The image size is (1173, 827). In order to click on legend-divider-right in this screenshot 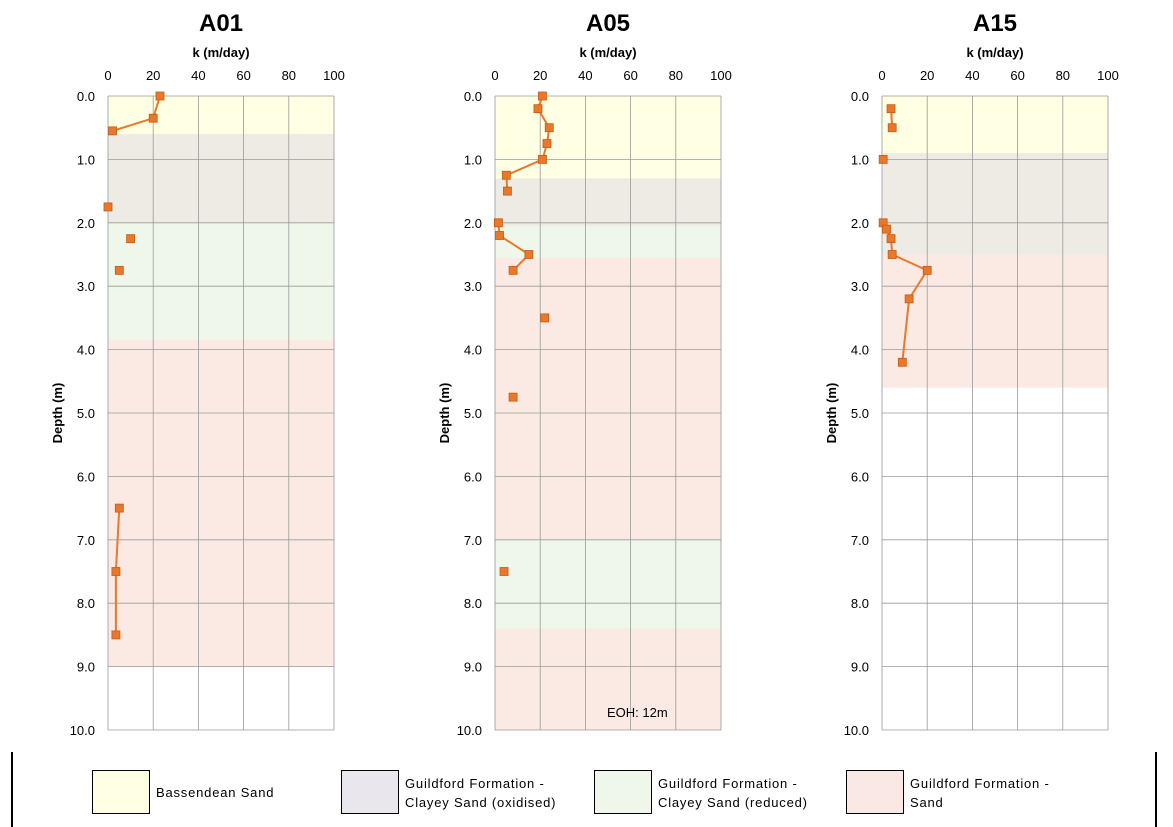, I will do `click(1156, 789)`.